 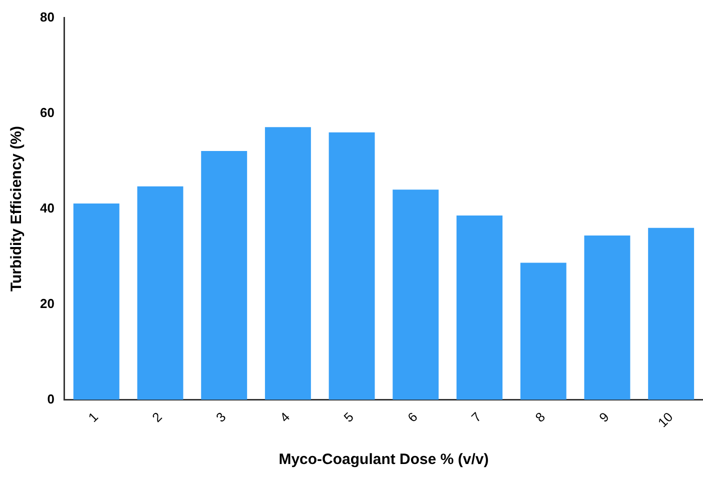 What do you see at coordinates (412, 417) in the screenshot?
I see `x-tick-label: 6` at bounding box center [412, 417].